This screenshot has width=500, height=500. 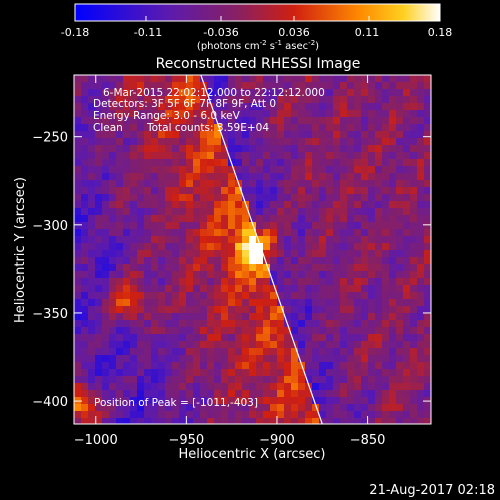 I want to click on colorbar-tick-labels: -0.18 -0.11 -0.036 0.036 0.11 0.18, so click(x=256, y=32).